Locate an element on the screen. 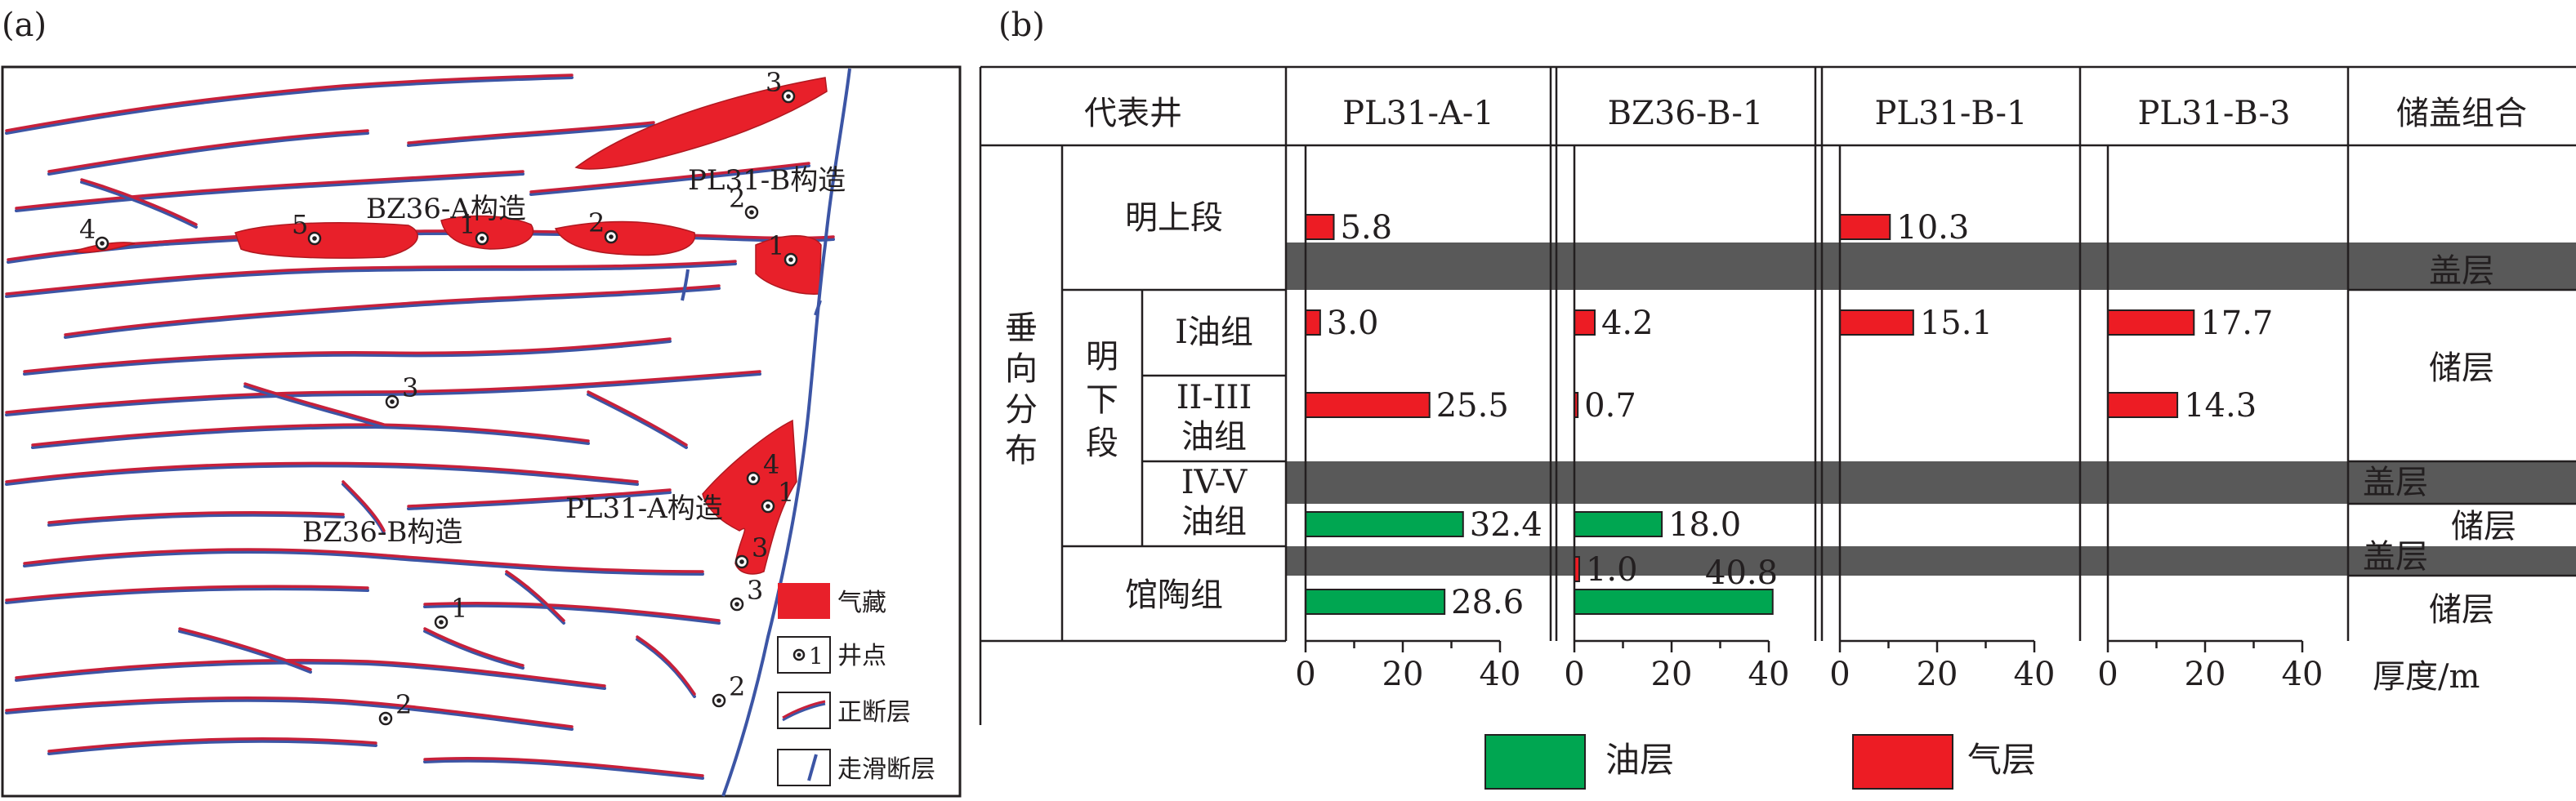 The image size is (2576, 801). member-upper-minghuazhen: 明上段 is located at coordinates (1174, 218).